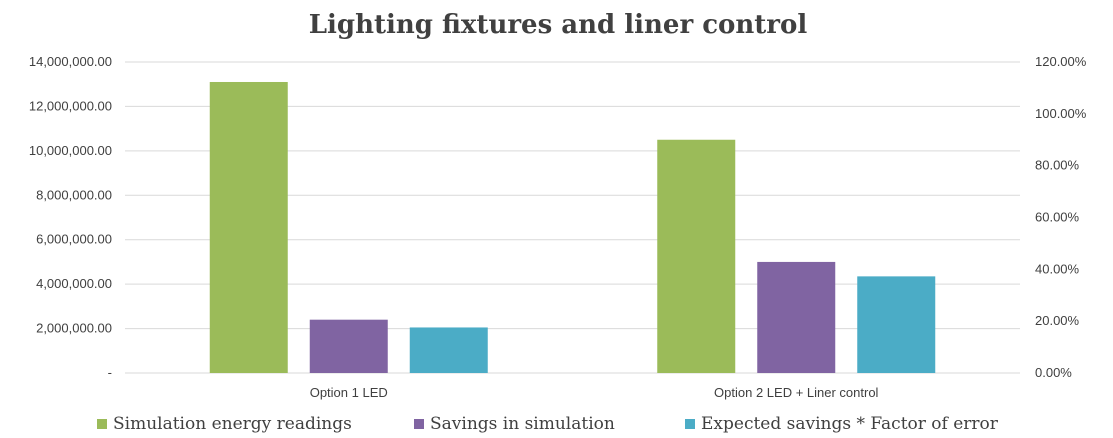 This screenshot has height=438, width=1113. What do you see at coordinates (850, 424) in the screenshot?
I see `legend-label: Expected savings * Factor of error` at bounding box center [850, 424].